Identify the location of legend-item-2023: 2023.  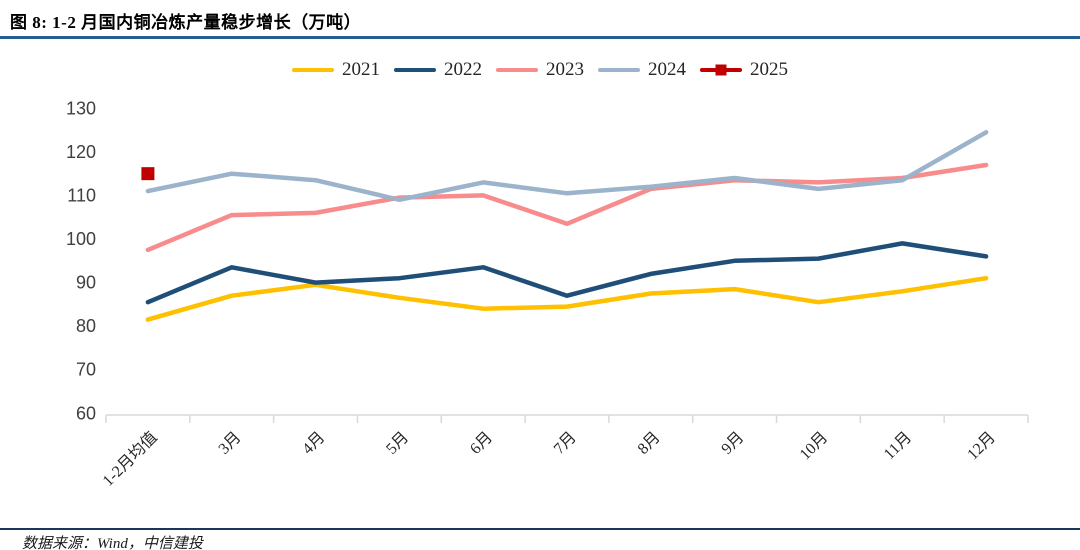
(540, 70).